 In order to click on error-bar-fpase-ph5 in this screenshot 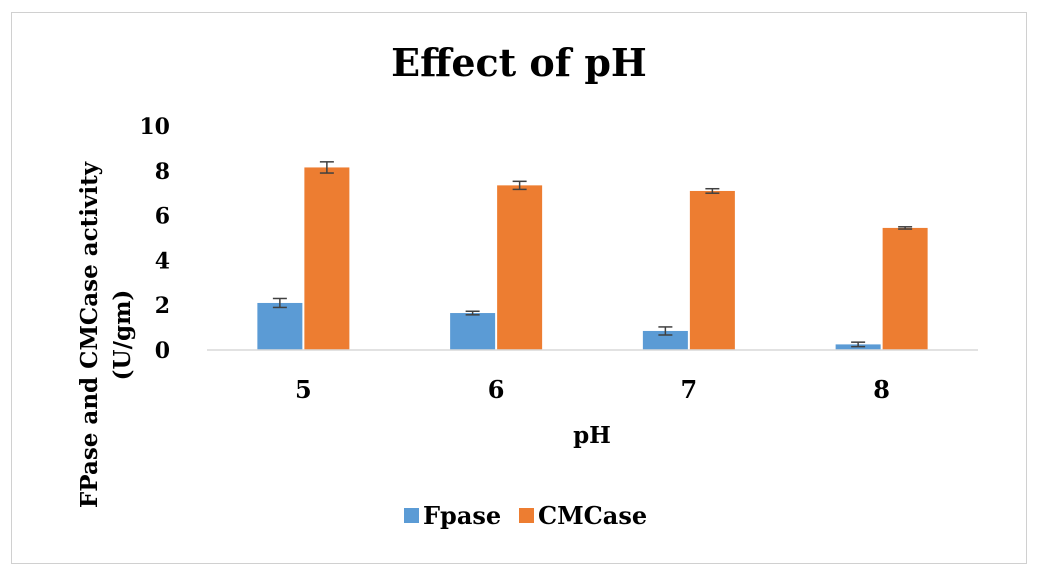, I will do `click(279, 303)`.